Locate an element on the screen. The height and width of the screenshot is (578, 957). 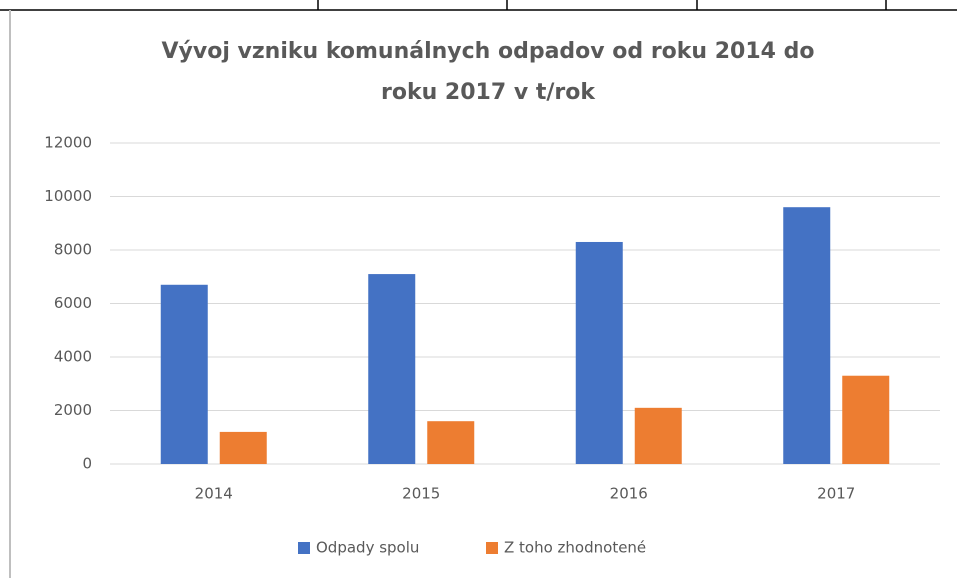
y-tick-label: 2000 is located at coordinates (73, 410).